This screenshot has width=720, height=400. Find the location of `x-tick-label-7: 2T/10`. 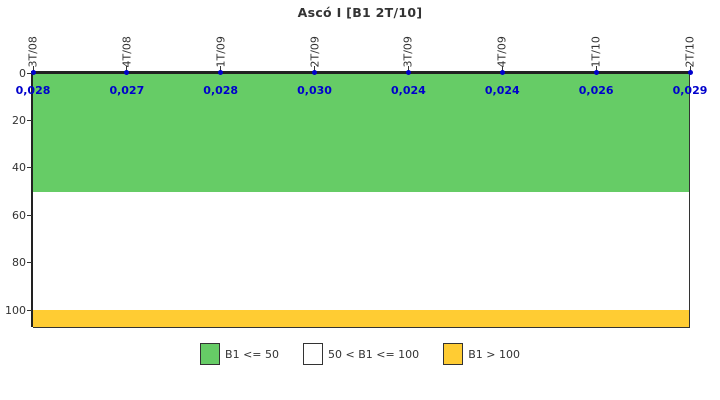

x-tick-label-7: 2T/10 is located at coordinates (690, 52).